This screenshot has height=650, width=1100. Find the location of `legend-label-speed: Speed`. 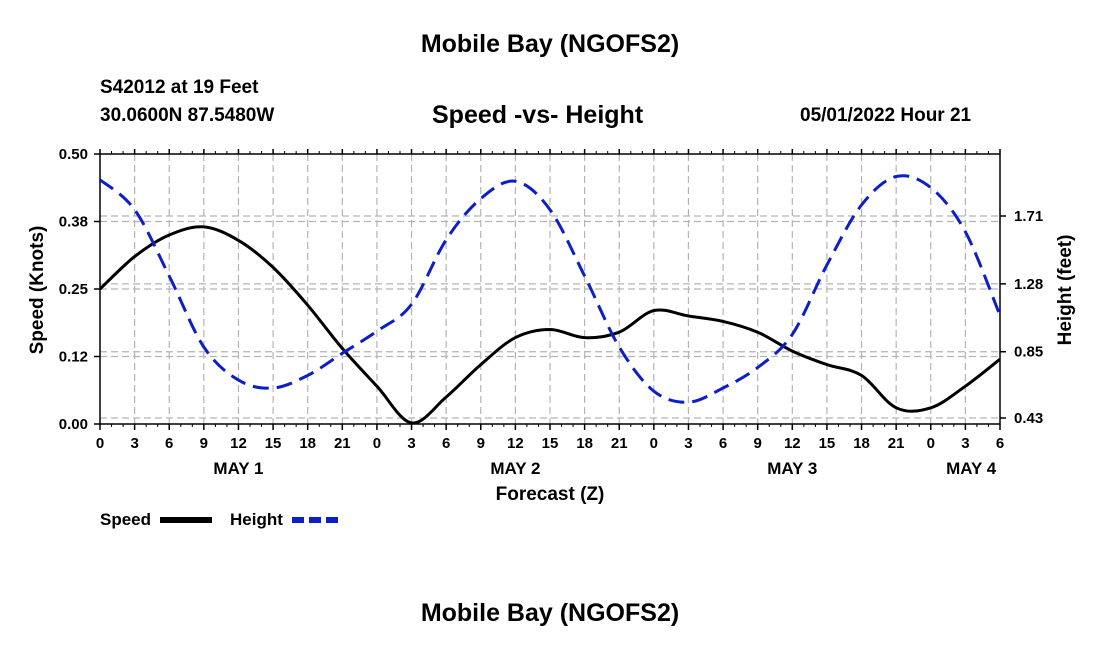

legend-label-speed: Speed is located at coordinates (125, 519).